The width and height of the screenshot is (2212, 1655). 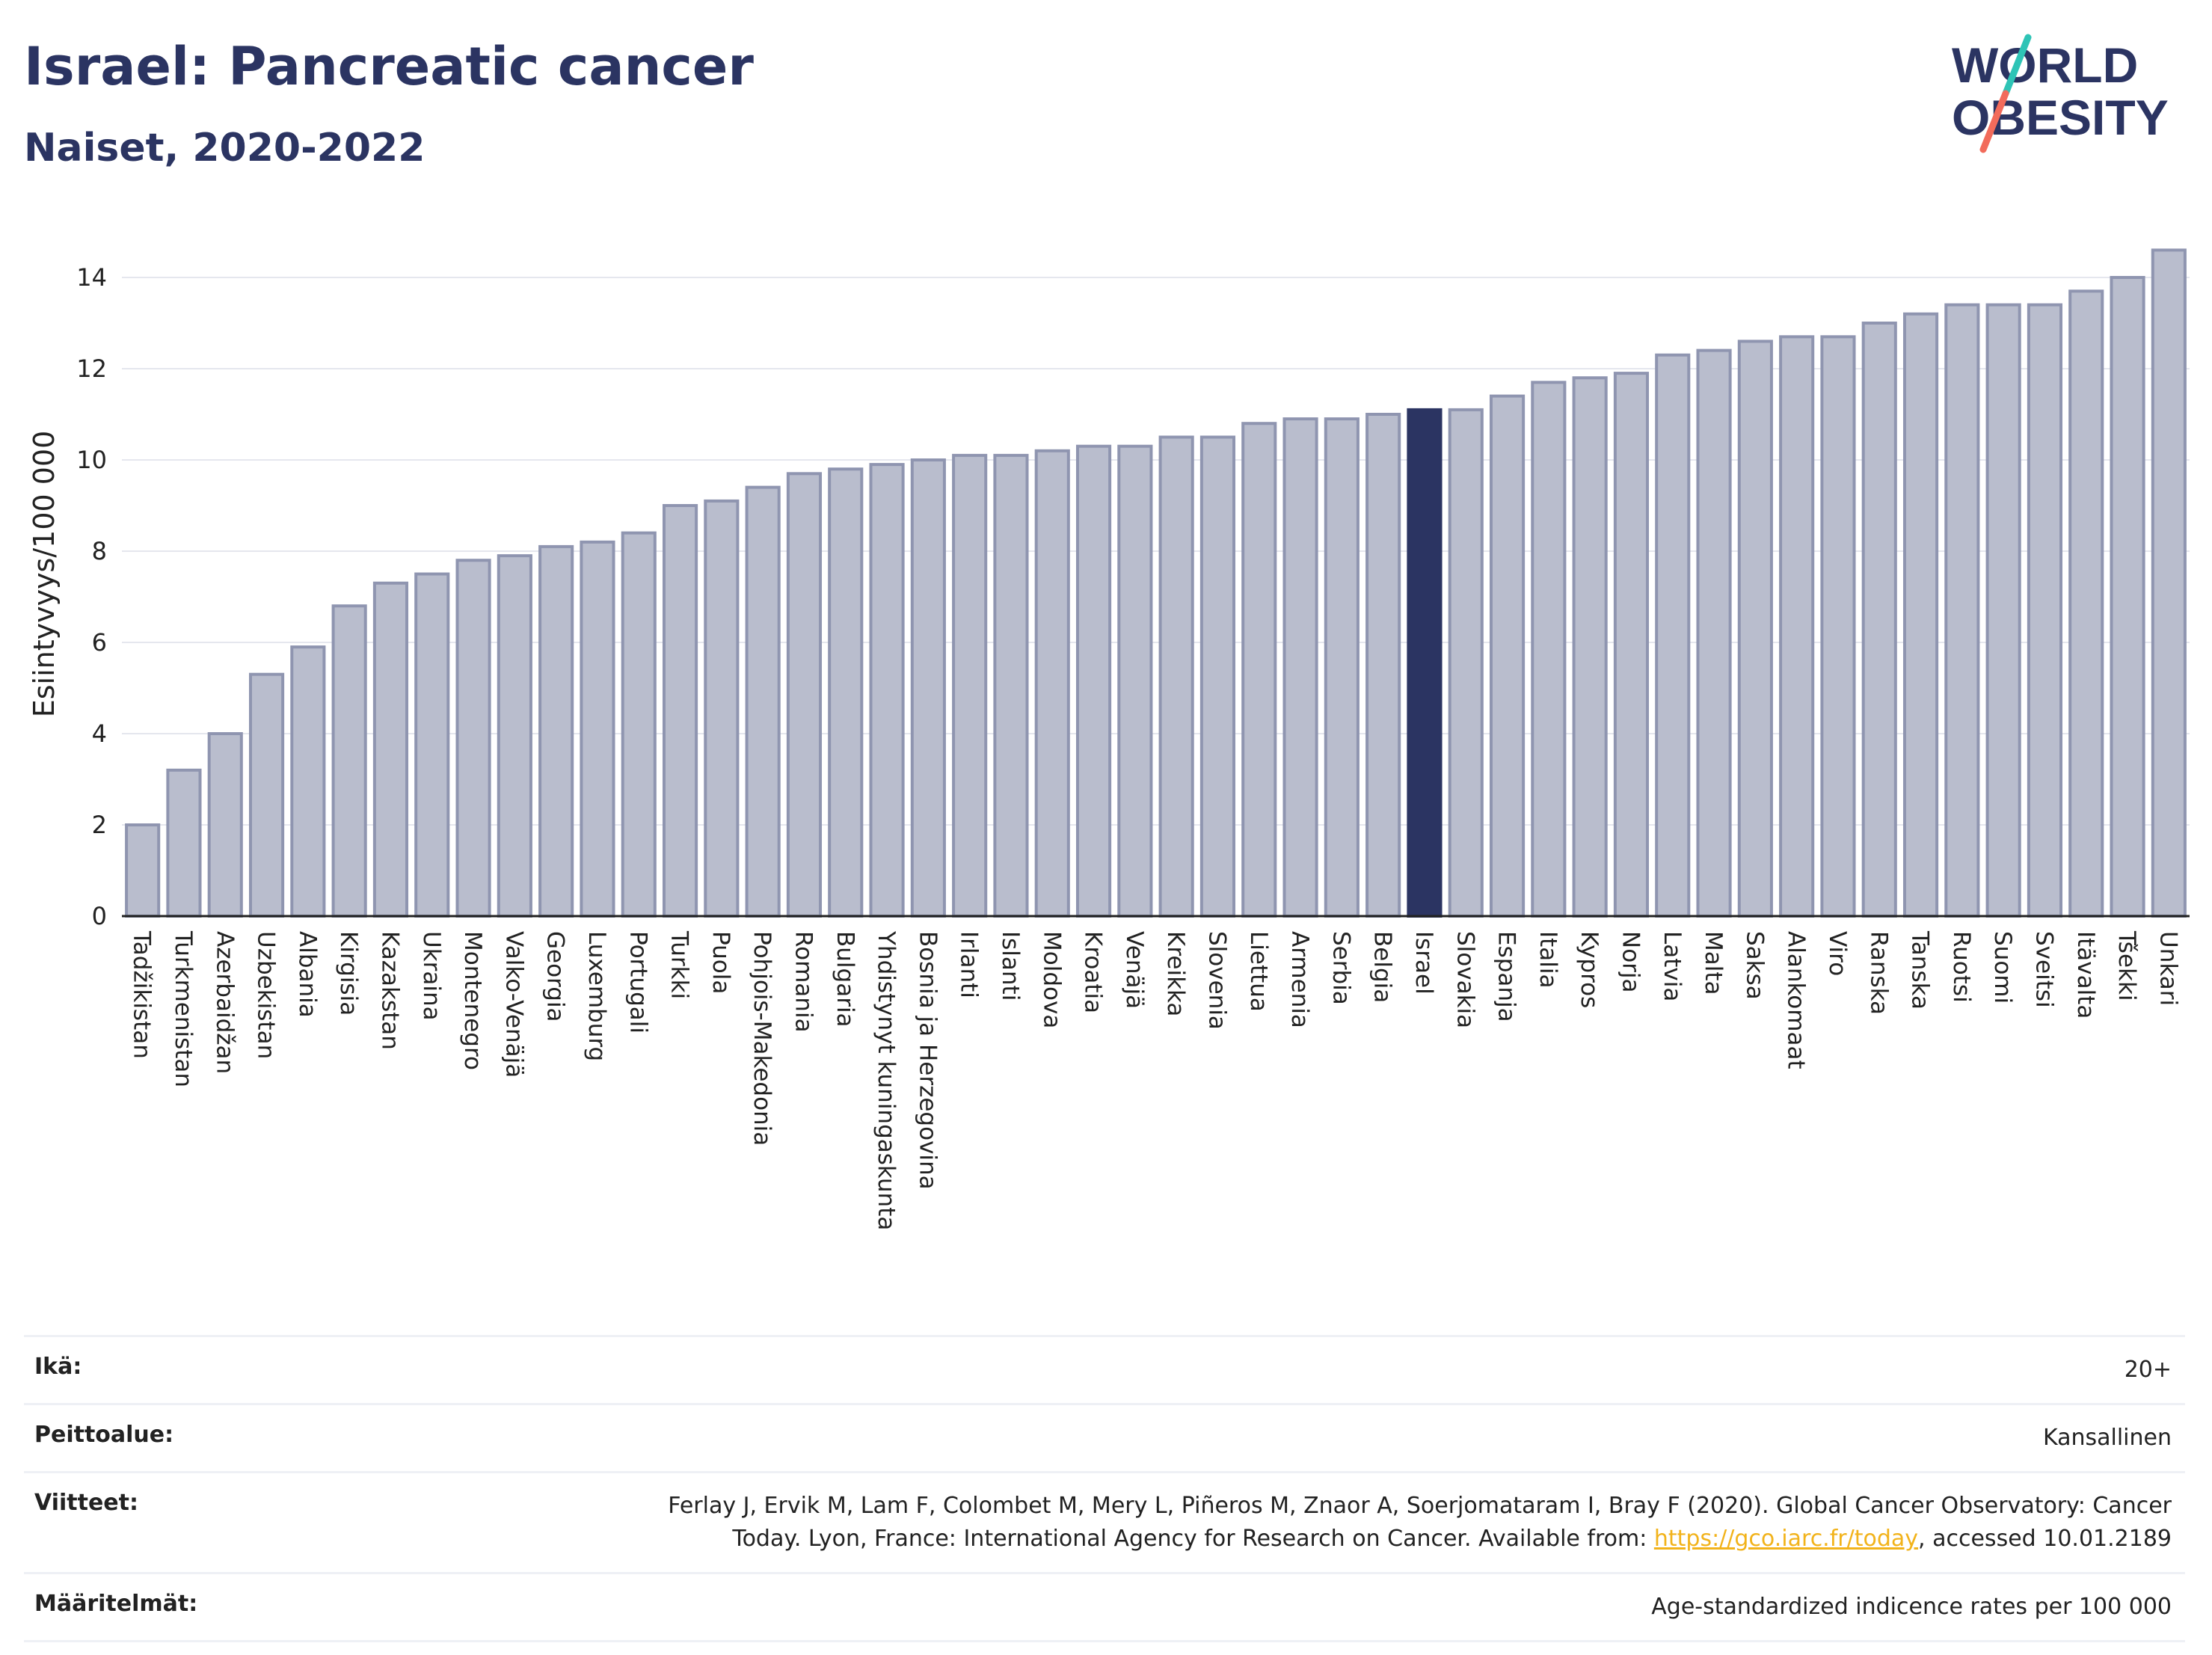 What do you see at coordinates (679, 964) in the screenshot?
I see `x-tick-label: Turkki` at bounding box center [679, 964].